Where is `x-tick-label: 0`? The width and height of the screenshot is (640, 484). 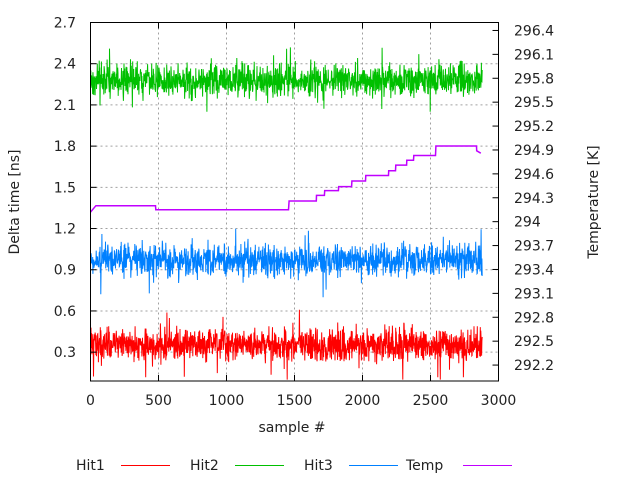 x-tick-label: 0 is located at coordinates (90, 401).